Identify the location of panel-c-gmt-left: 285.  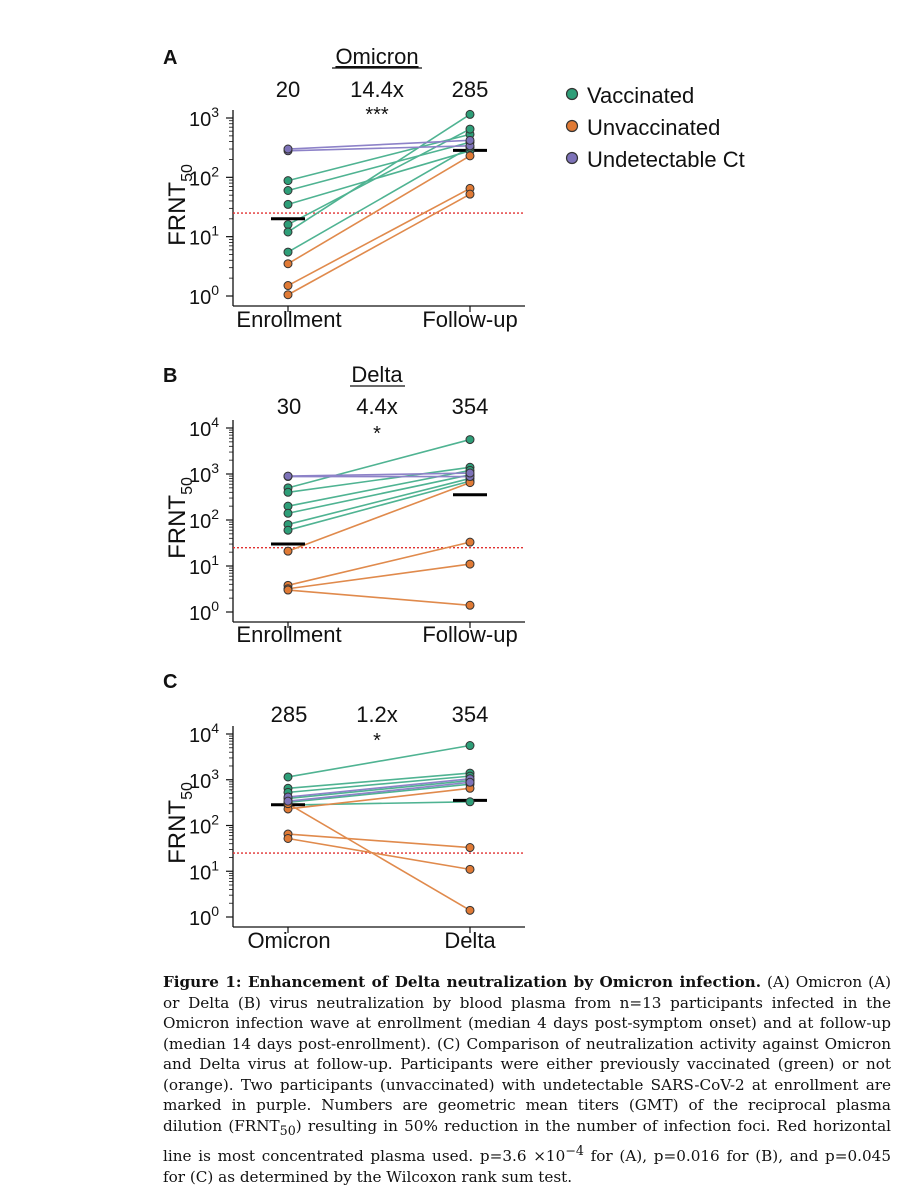
(289, 714).